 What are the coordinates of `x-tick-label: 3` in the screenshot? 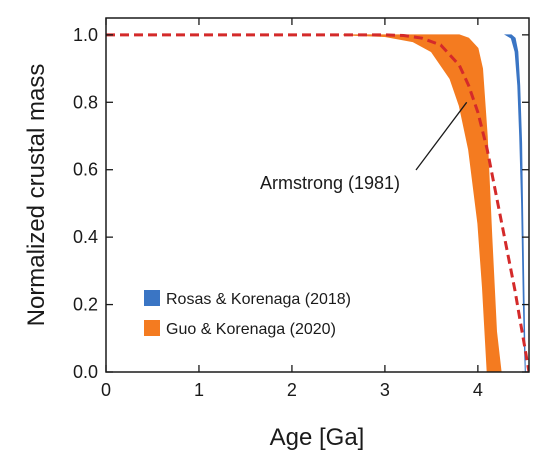 It's located at (385, 390).